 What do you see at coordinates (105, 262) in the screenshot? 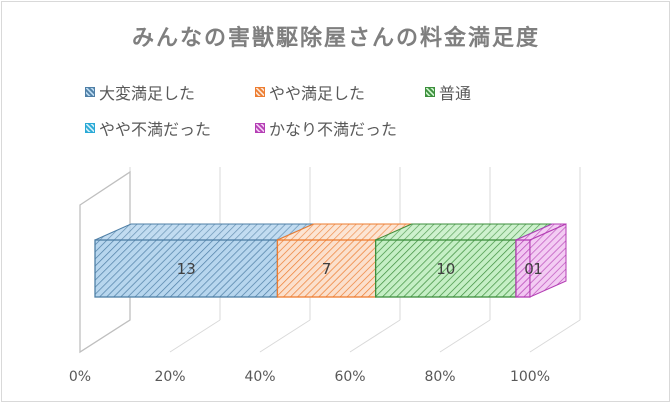
I see `side-wall` at bounding box center [105, 262].